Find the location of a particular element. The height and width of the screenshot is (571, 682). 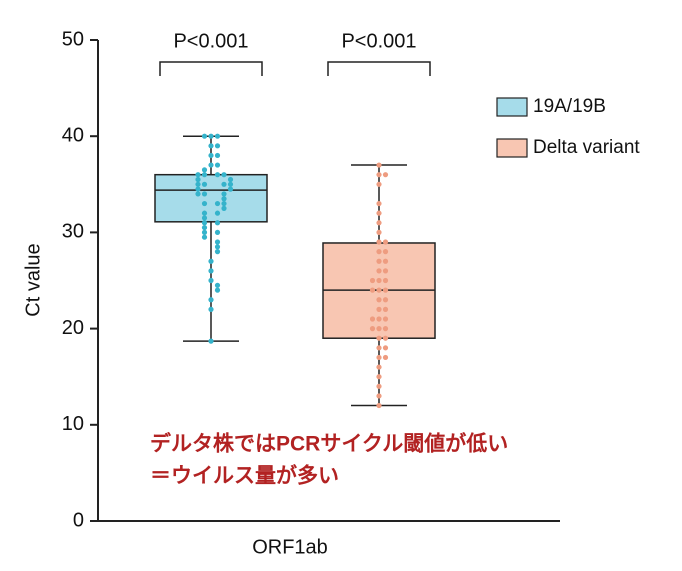

y-tick-label: 50 is located at coordinates (73, 39).